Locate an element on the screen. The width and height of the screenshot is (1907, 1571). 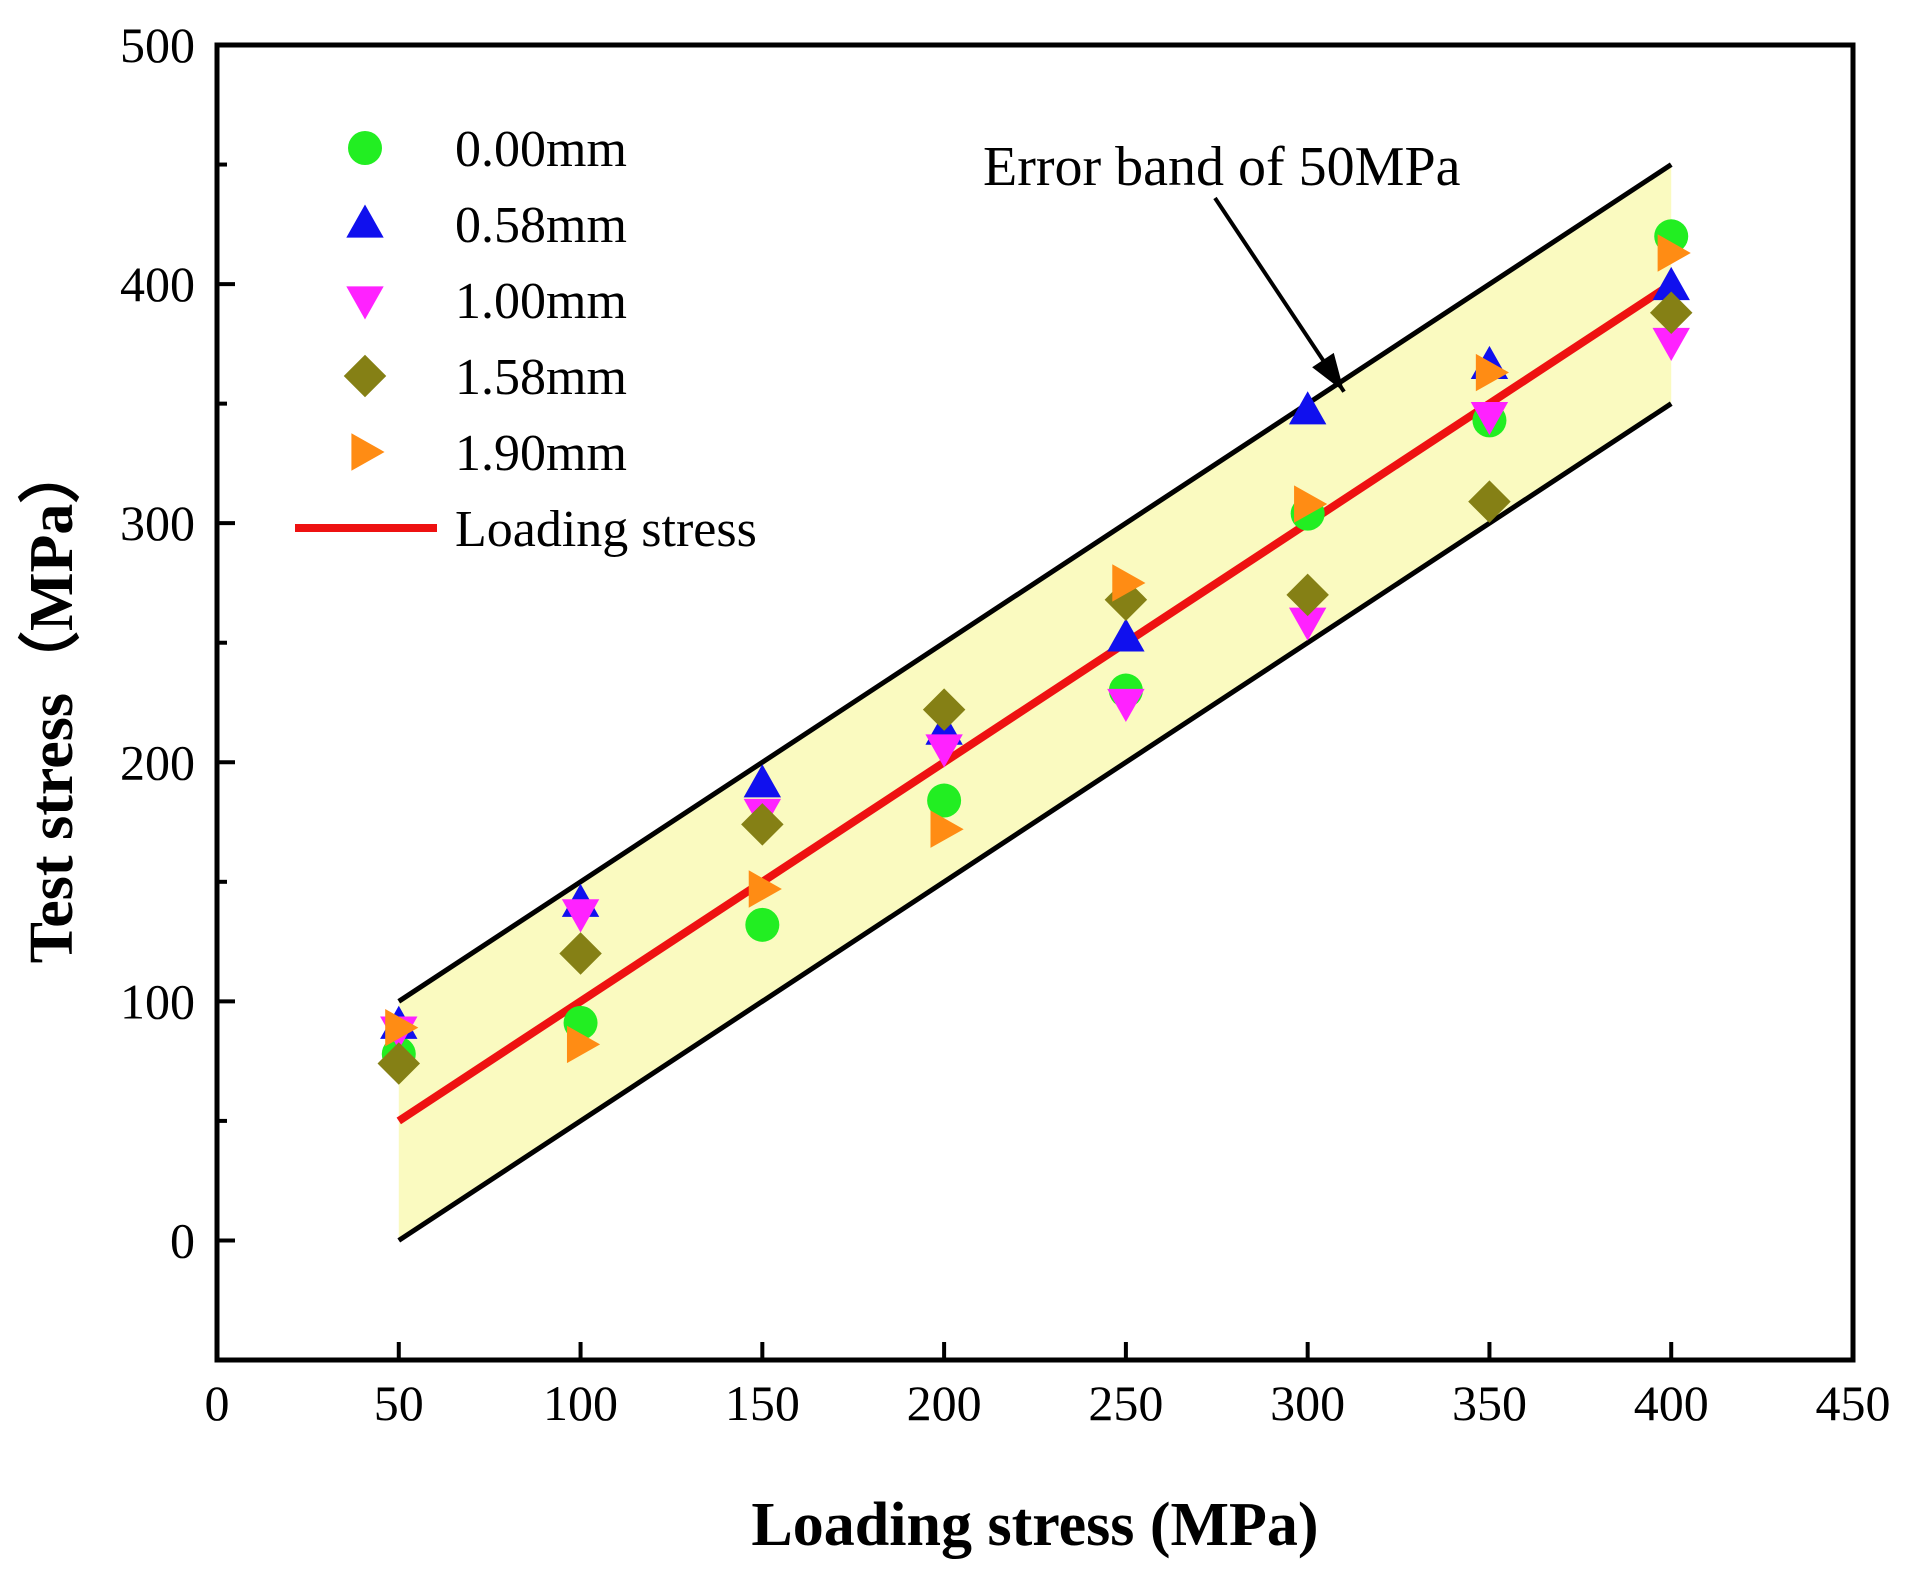
x-tick-label: 50 is located at coordinates (399, 1403).